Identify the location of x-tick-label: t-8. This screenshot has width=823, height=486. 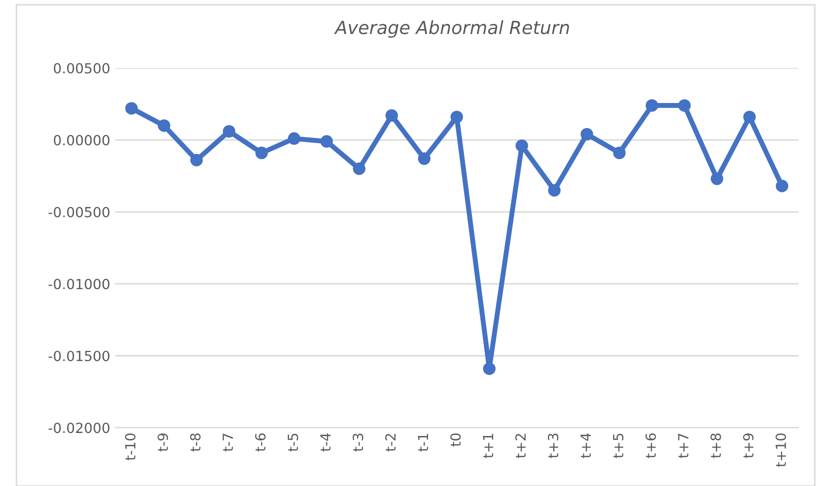
(195, 442).